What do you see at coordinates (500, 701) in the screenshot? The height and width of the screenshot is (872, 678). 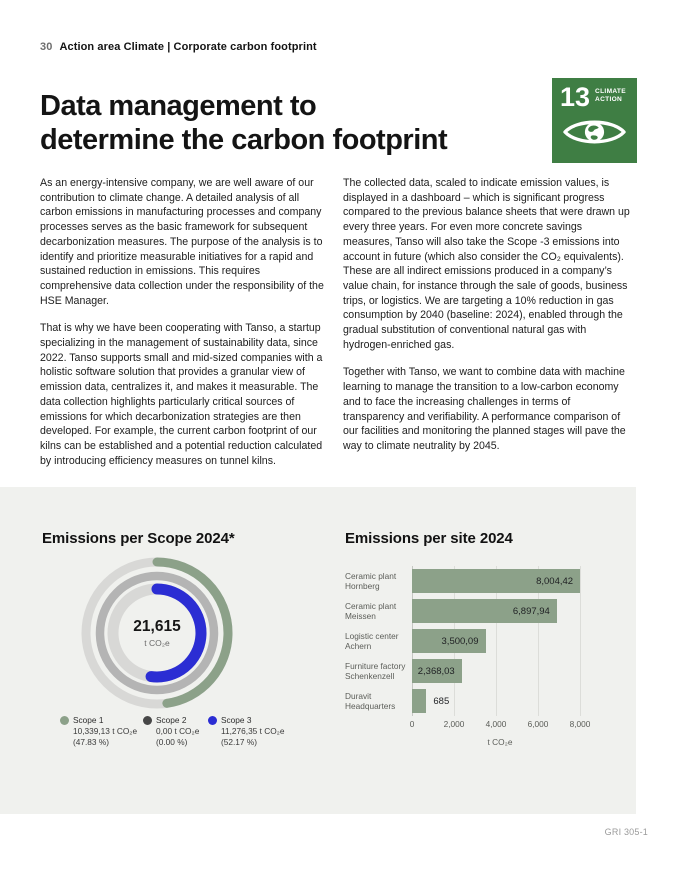 I see `bar-track: 685` at bounding box center [500, 701].